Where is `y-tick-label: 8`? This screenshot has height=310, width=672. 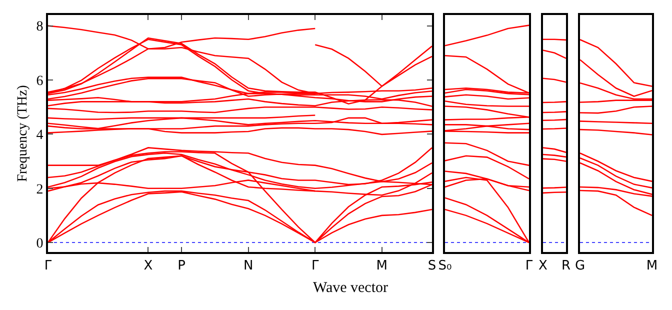 y-tick-label: 8 is located at coordinates (40, 27).